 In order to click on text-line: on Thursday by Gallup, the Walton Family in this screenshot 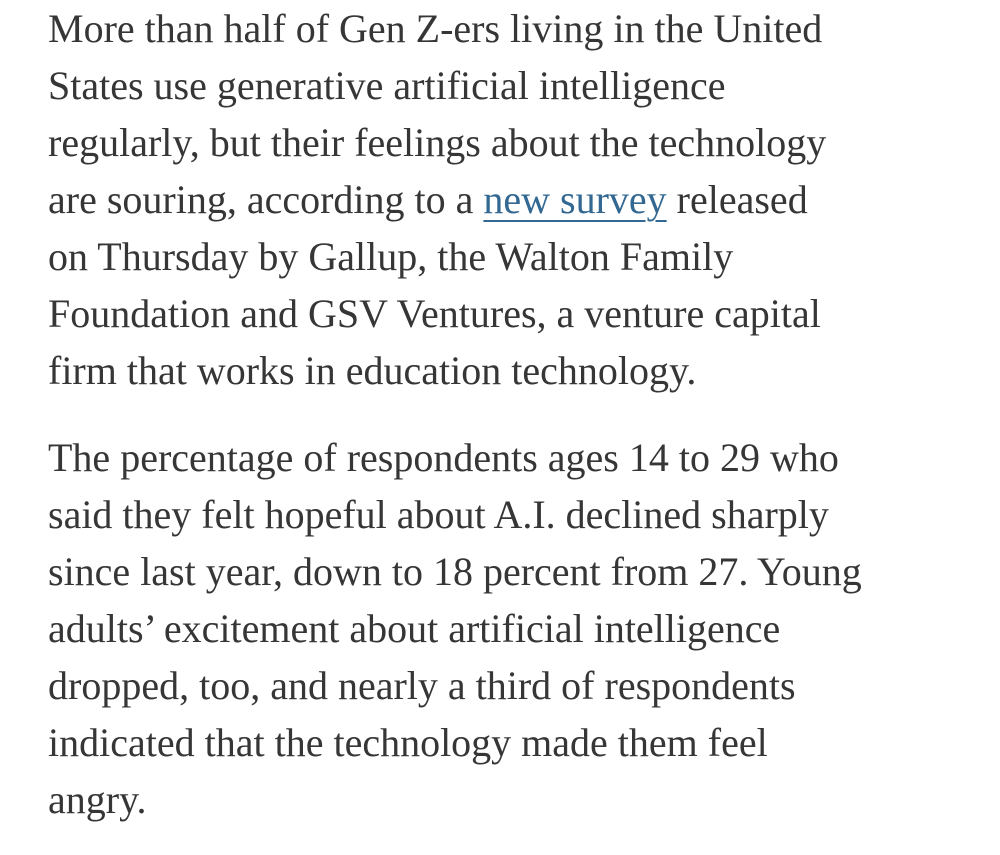, I will do `click(504, 256)`.